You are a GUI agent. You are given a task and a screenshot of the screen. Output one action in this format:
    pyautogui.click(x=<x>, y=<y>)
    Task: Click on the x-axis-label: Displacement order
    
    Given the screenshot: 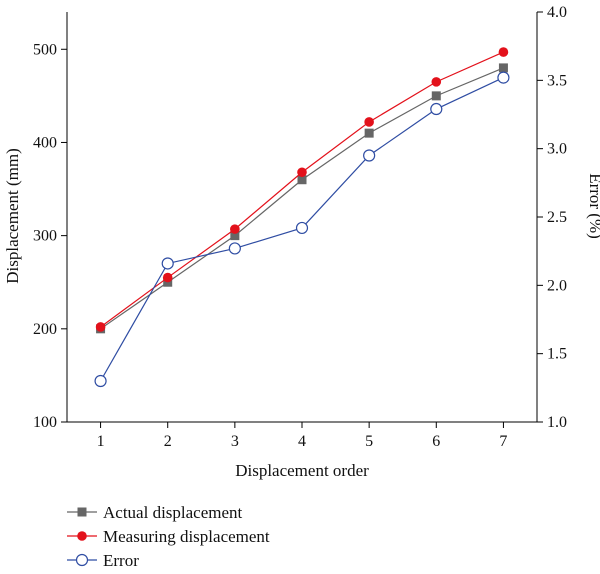 What is the action you would take?
    pyautogui.click(x=302, y=470)
    